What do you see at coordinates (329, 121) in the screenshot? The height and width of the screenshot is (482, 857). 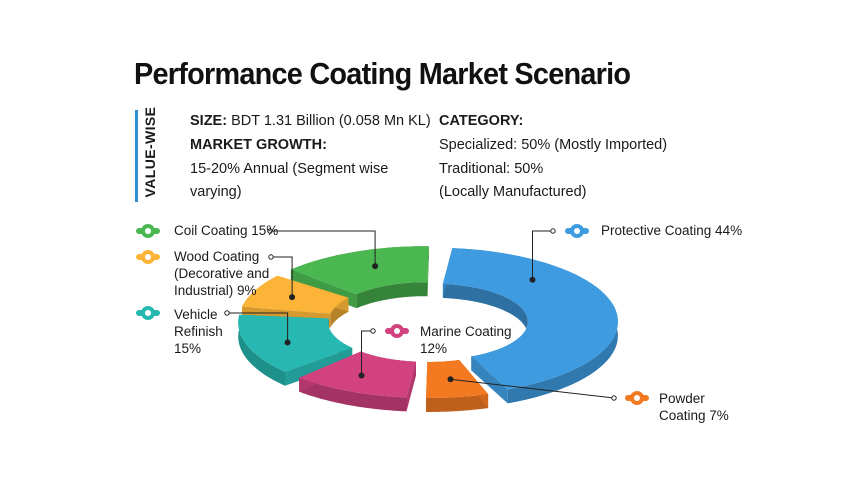 I see `size-value: BDT 1.31 Billion (0.058 Mn KL)` at bounding box center [329, 121].